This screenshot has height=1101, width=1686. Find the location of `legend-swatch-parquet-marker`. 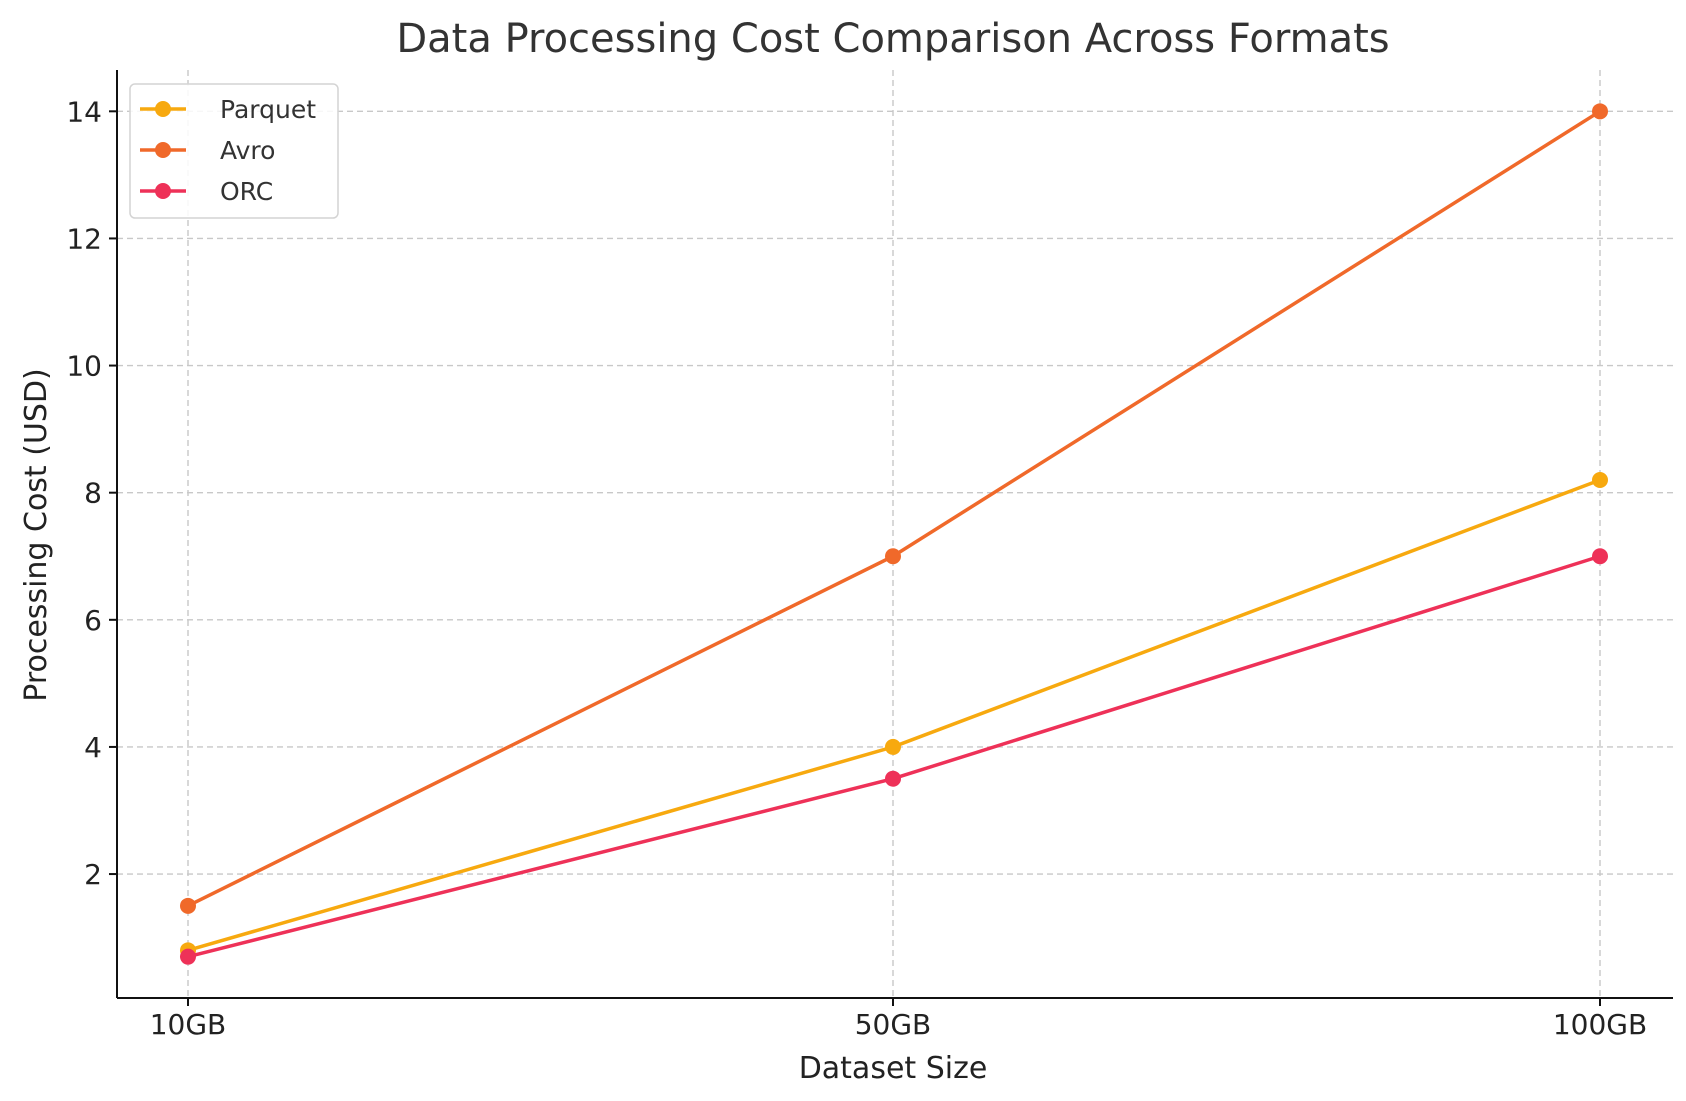

legend-swatch-parquet-marker is located at coordinates (163, 109).